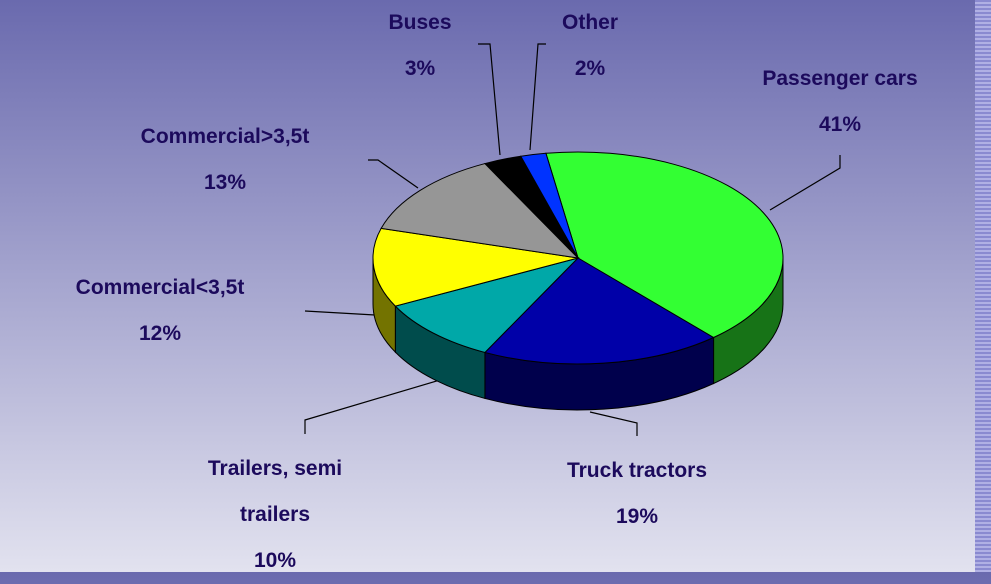 The height and width of the screenshot is (584, 991). What do you see at coordinates (275, 560) in the screenshot?
I see `value-label: 10%` at bounding box center [275, 560].